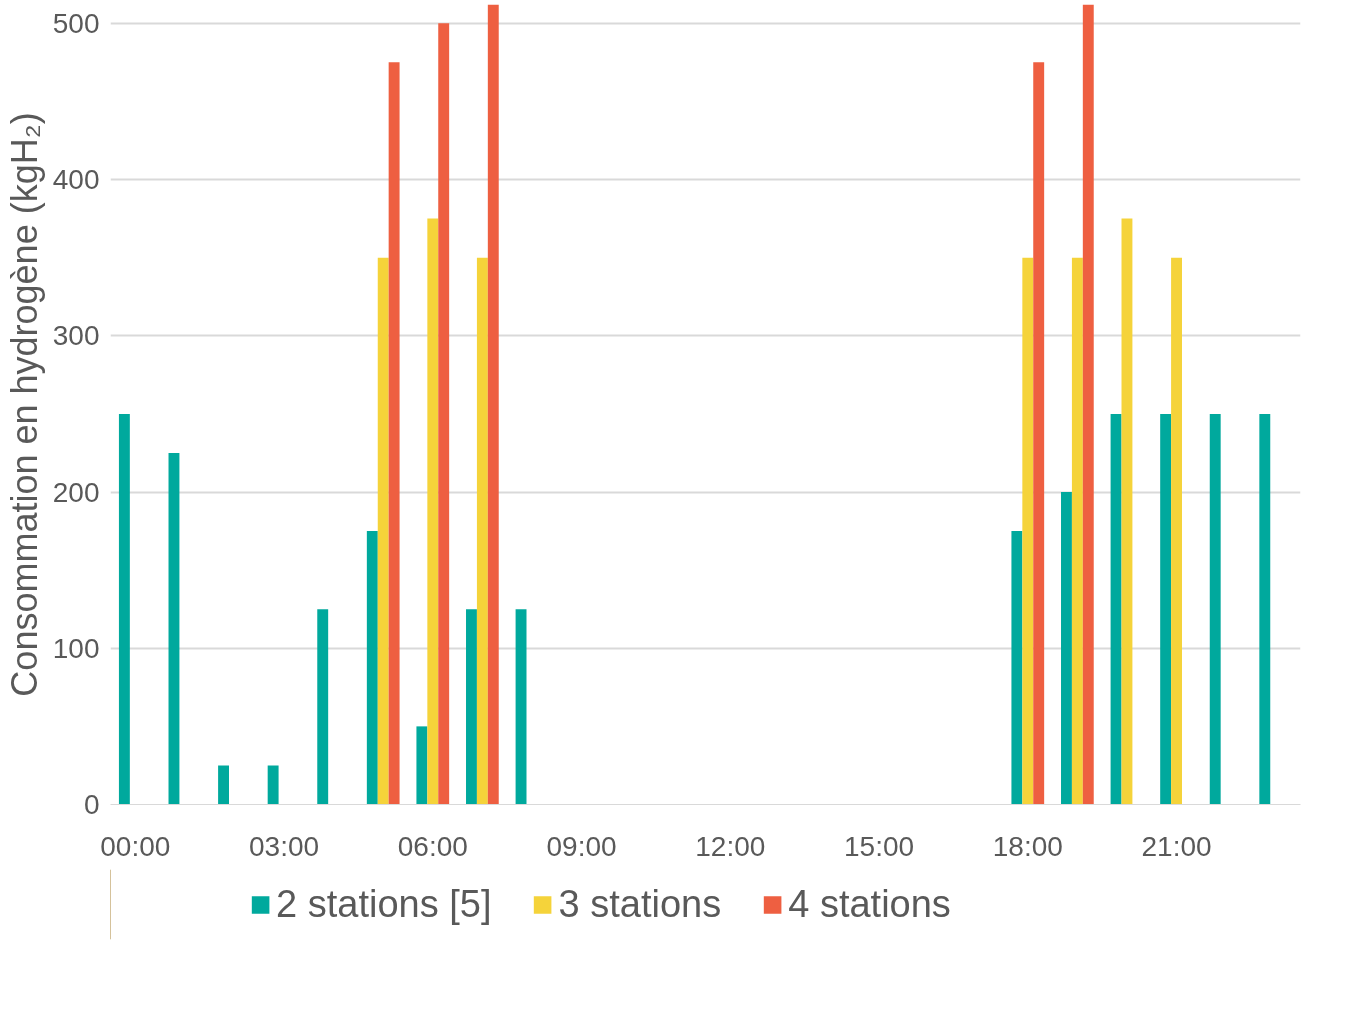  I want to click on y-tick-label: 200, so click(76, 492).